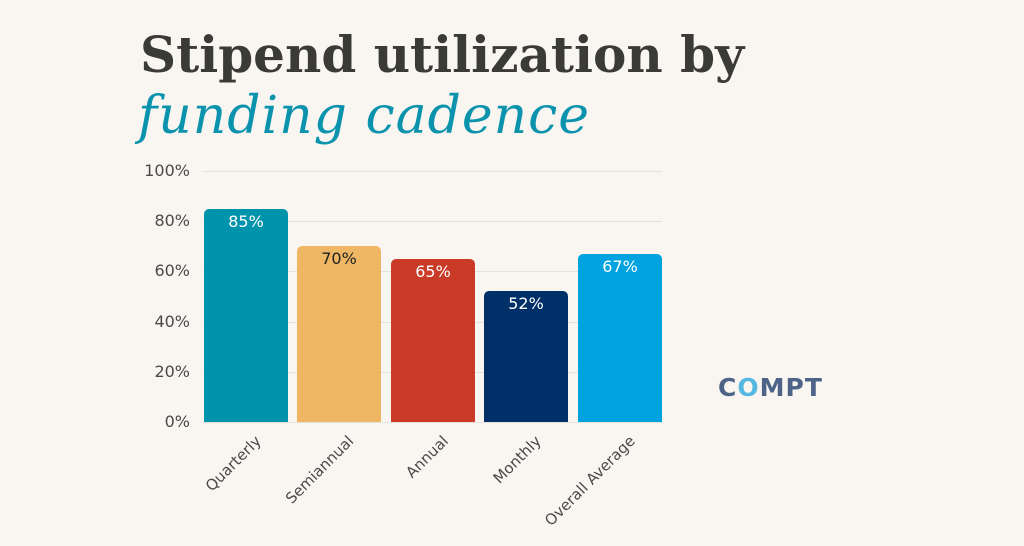 The width and height of the screenshot is (1024, 546). What do you see at coordinates (517, 460) in the screenshot?
I see `x-tick-label: Monthly` at bounding box center [517, 460].